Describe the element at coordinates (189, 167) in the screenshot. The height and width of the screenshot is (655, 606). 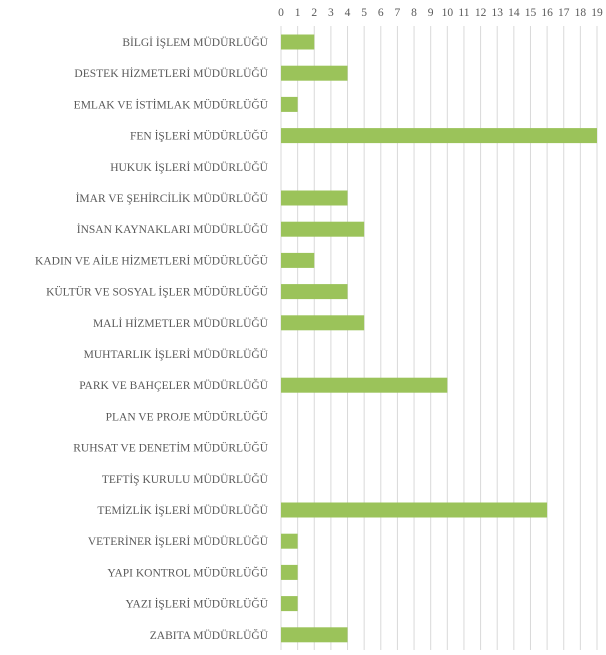
I see `category-label: HUKUK İŞLERİ MÜDÜRLÜĞÜ` at that location.